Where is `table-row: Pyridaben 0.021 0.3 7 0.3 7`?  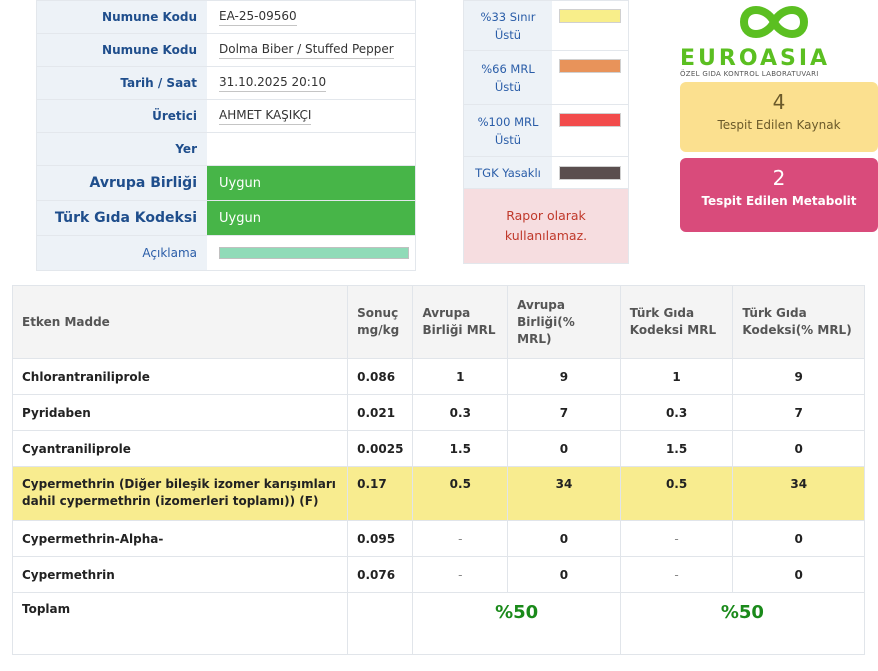
table-row: Pyridaben 0.021 0.3 7 0.3 7 is located at coordinates (438, 412).